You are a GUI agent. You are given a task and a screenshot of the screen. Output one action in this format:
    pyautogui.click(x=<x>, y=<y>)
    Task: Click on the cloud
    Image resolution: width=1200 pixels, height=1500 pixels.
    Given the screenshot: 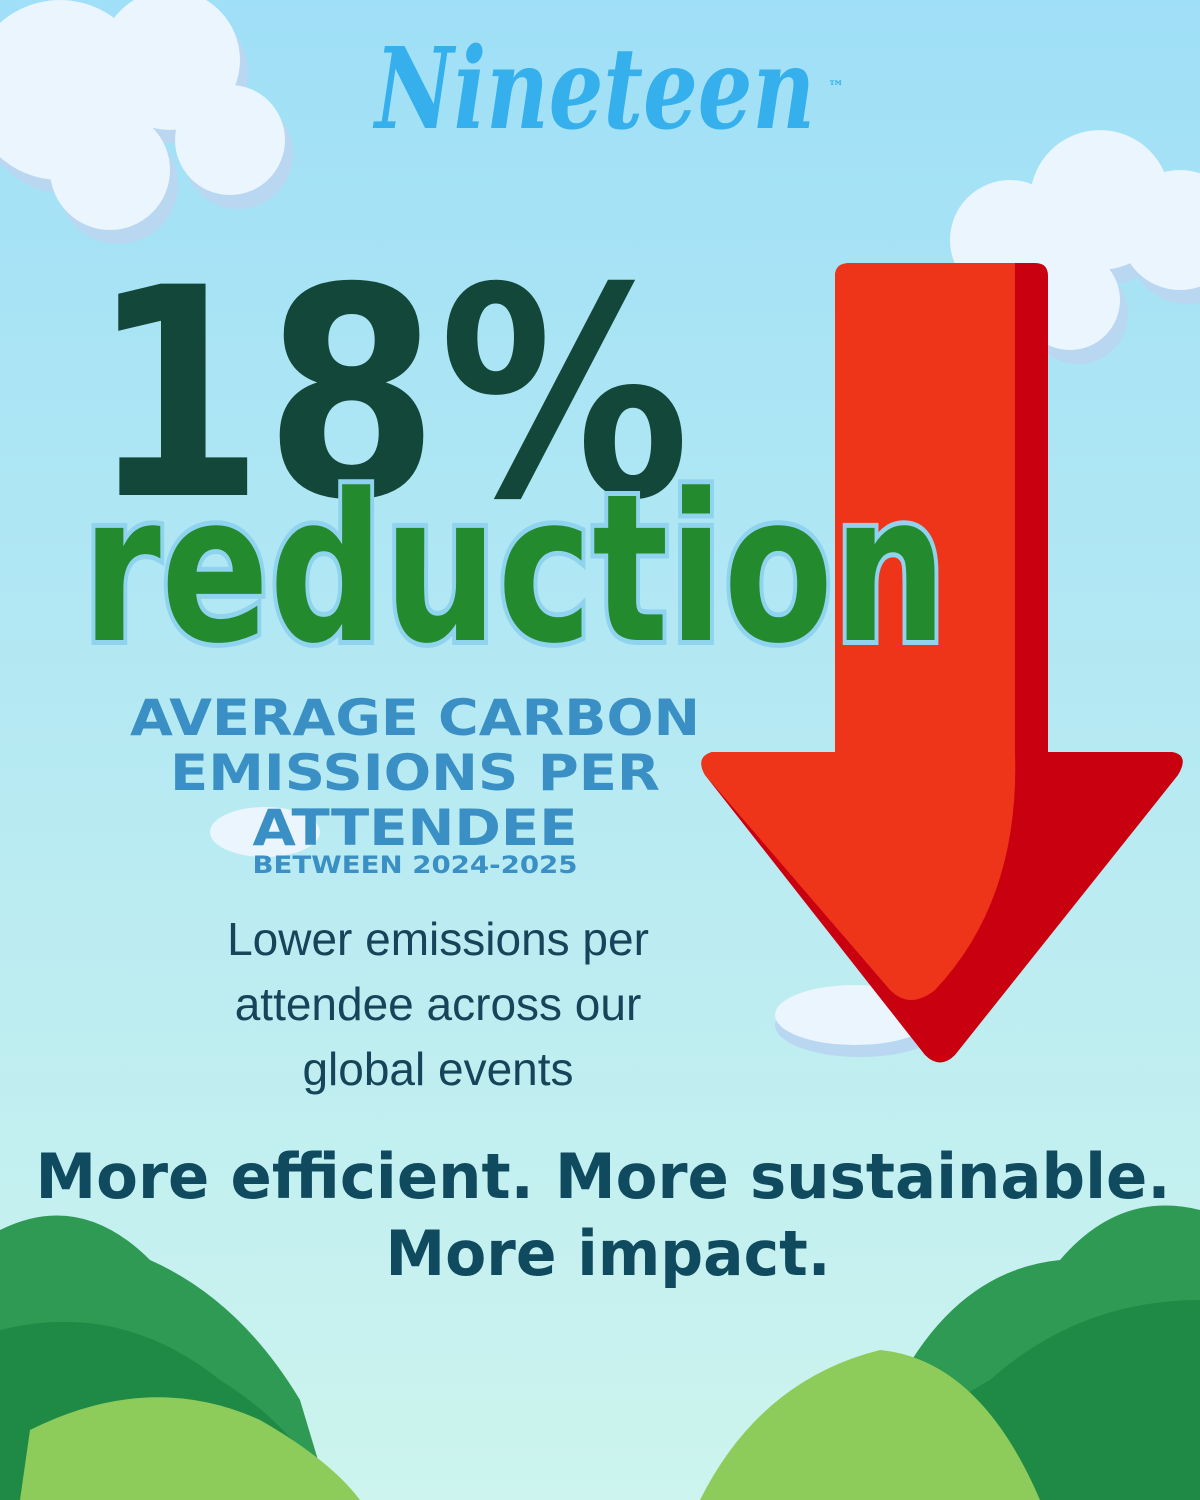 What is the action you would take?
    pyautogui.click(x=146, y=122)
    